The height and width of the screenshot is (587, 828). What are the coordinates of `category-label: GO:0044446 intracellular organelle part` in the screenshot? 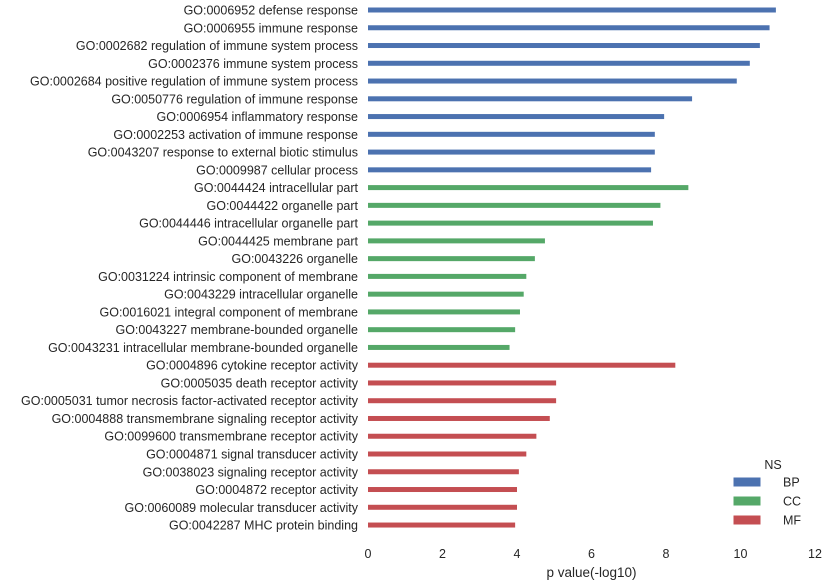 It's located at (248, 224).